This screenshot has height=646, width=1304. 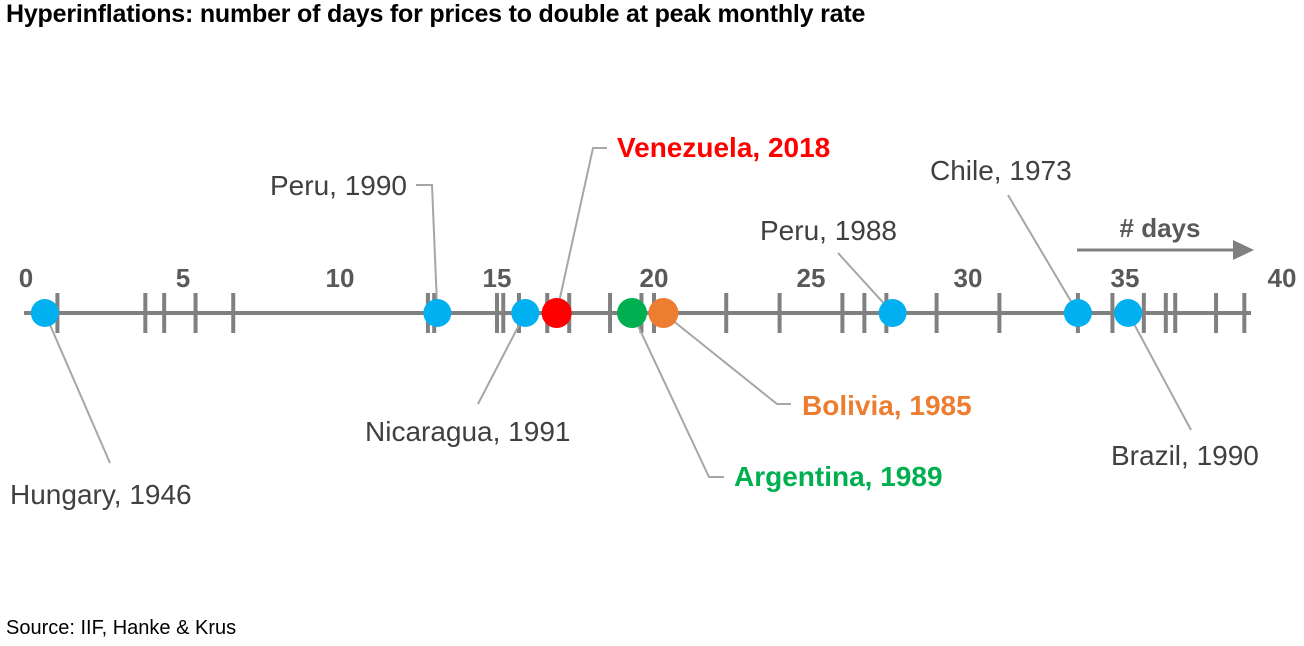 What do you see at coordinates (1243, 250) in the screenshot?
I see `days-arrow-head` at bounding box center [1243, 250].